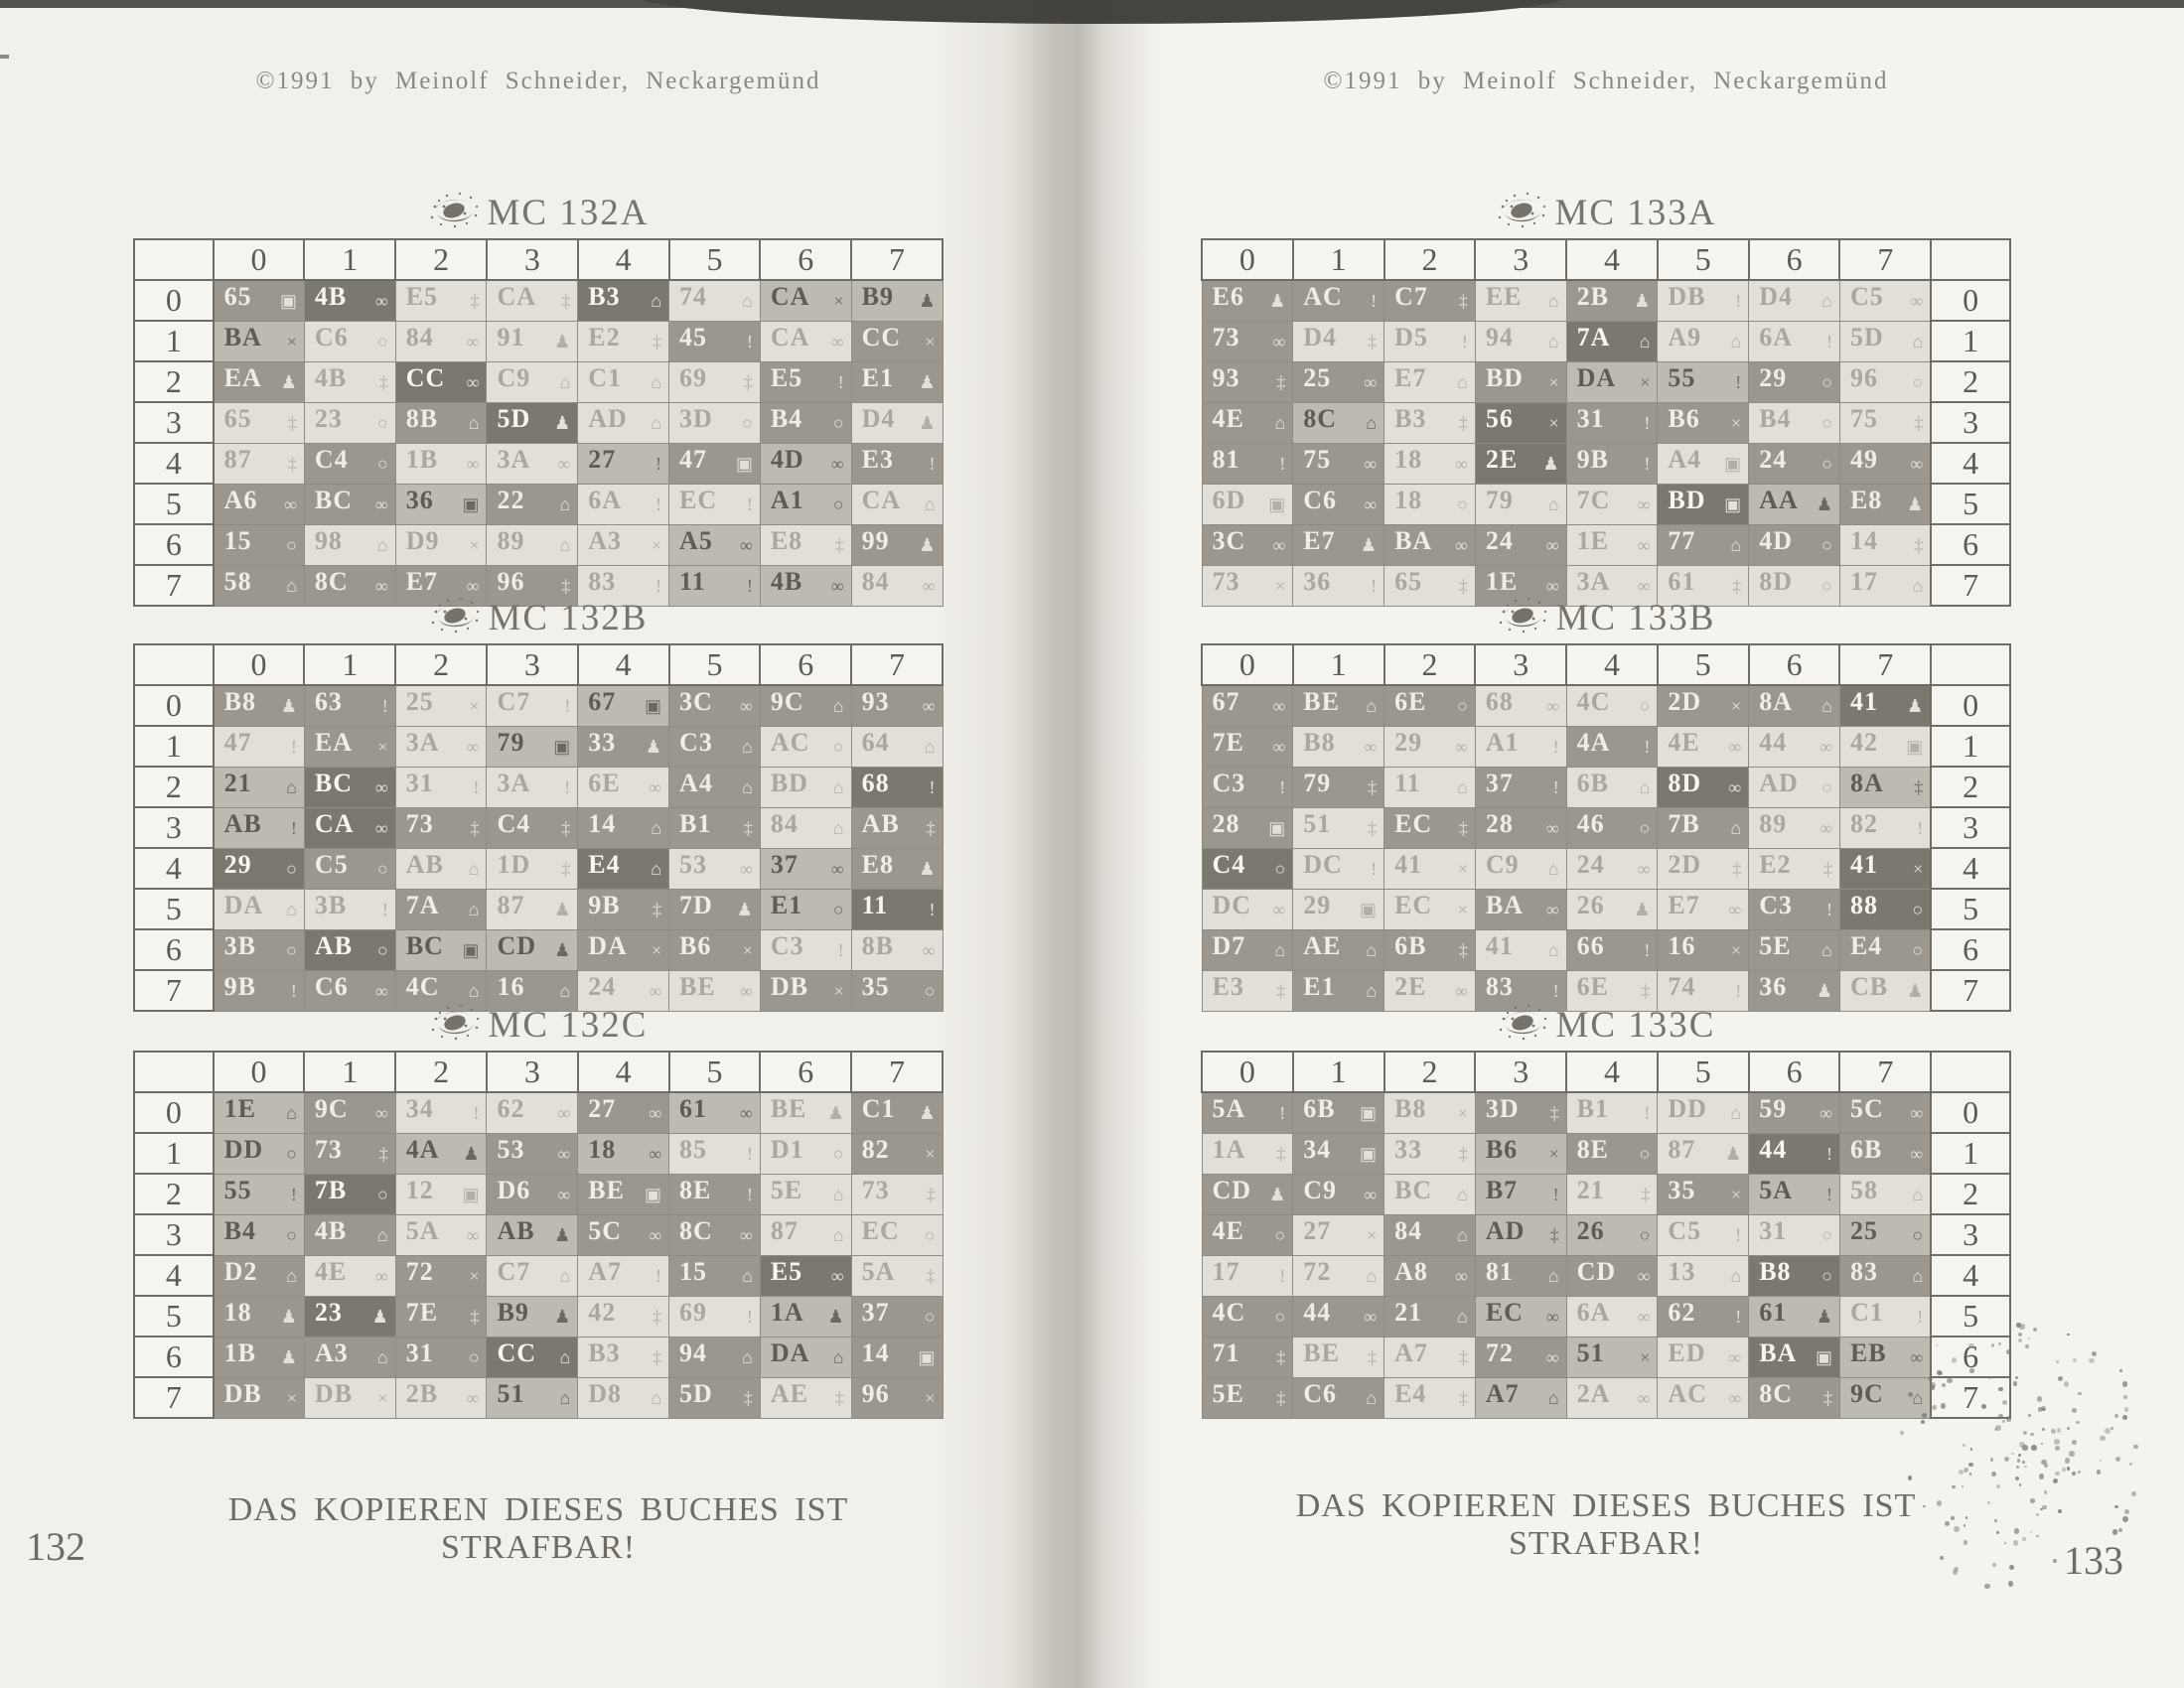 The image size is (2184, 1688). What do you see at coordinates (714, 300) in the screenshot?
I see `code-cell: 74 ⌂` at bounding box center [714, 300].